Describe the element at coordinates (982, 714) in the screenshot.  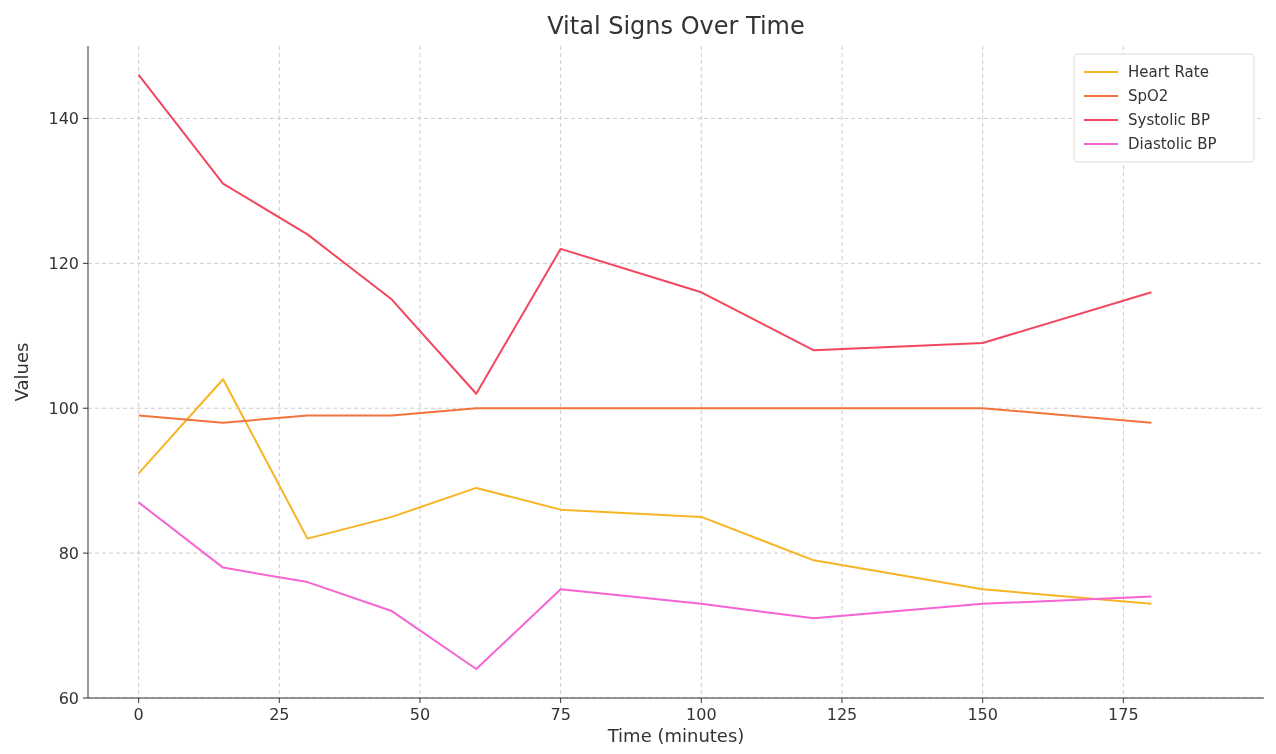
I see `x-tick-label: 150` at that location.